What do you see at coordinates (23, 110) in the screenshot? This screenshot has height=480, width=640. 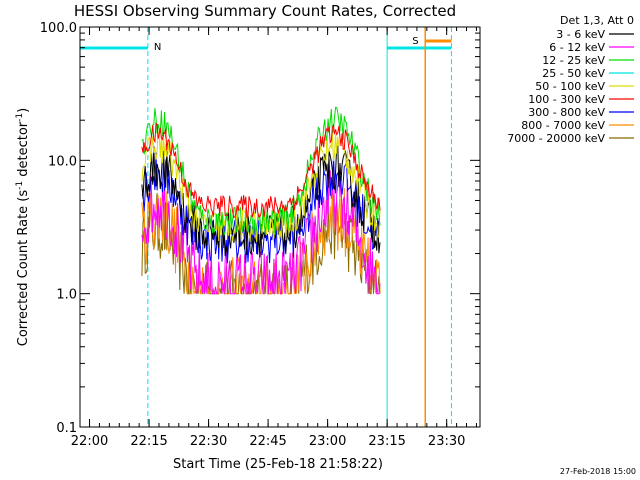 I see `y-axis-label-end: )` at bounding box center [23, 110].